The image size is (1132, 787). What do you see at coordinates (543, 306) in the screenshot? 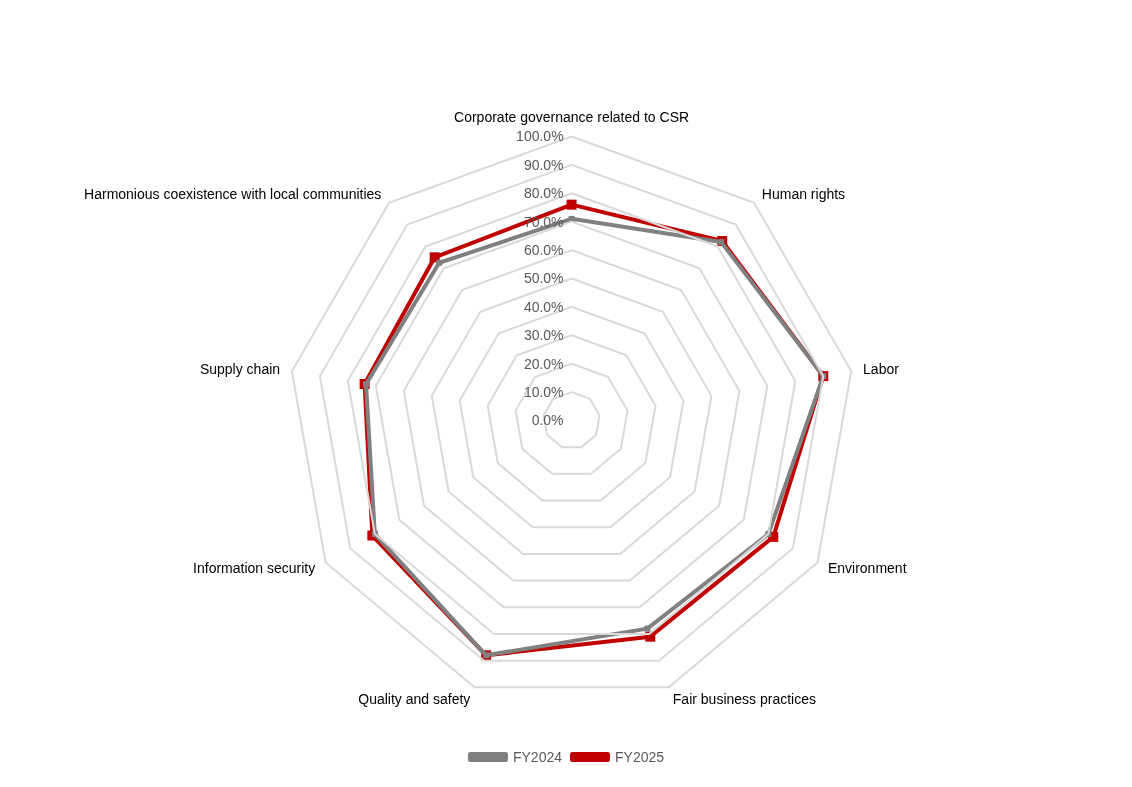
I see `y-tick-label: 40.0%` at bounding box center [543, 306].